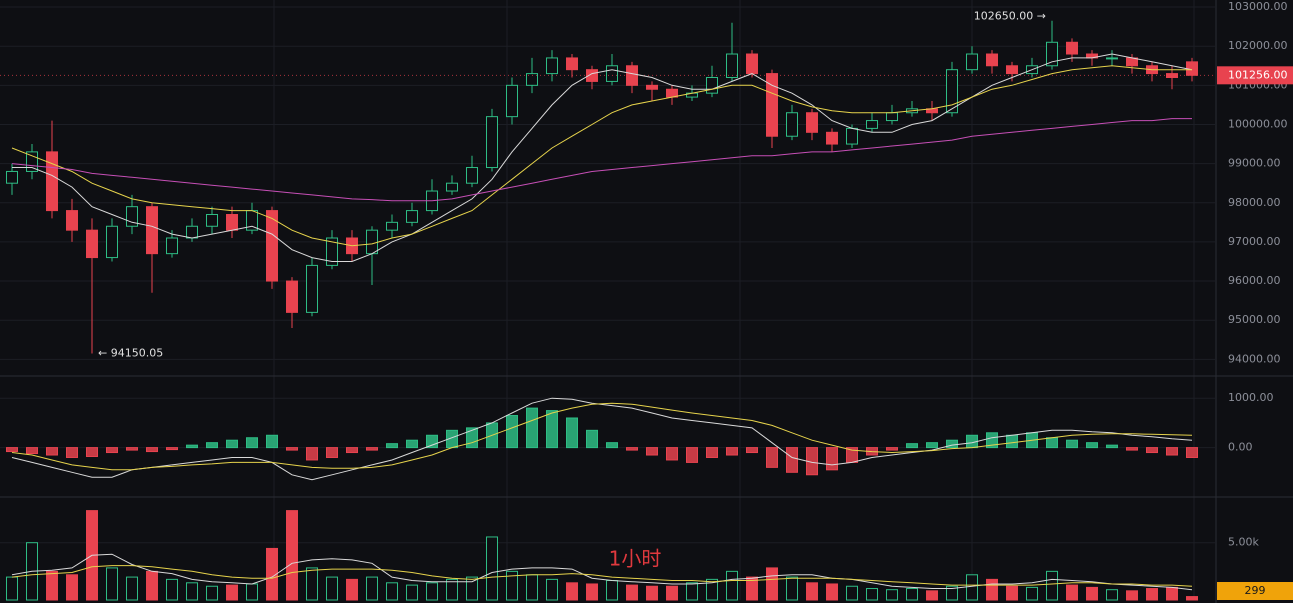  Describe the element at coordinates (1254, 358) in the screenshot. I see `y-tick-label: 94000.00` at that location.